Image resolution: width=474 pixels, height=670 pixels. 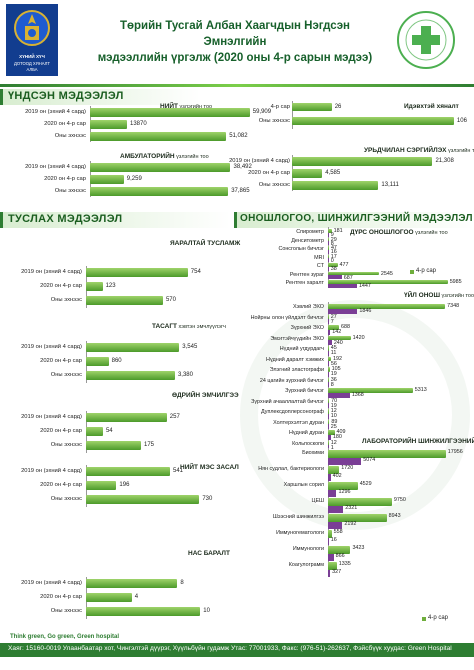 What do you see at coordinates (303, 485) in the screenshot?
I see `category-label: Харшлын сорил` at bounding box center [303, 485].